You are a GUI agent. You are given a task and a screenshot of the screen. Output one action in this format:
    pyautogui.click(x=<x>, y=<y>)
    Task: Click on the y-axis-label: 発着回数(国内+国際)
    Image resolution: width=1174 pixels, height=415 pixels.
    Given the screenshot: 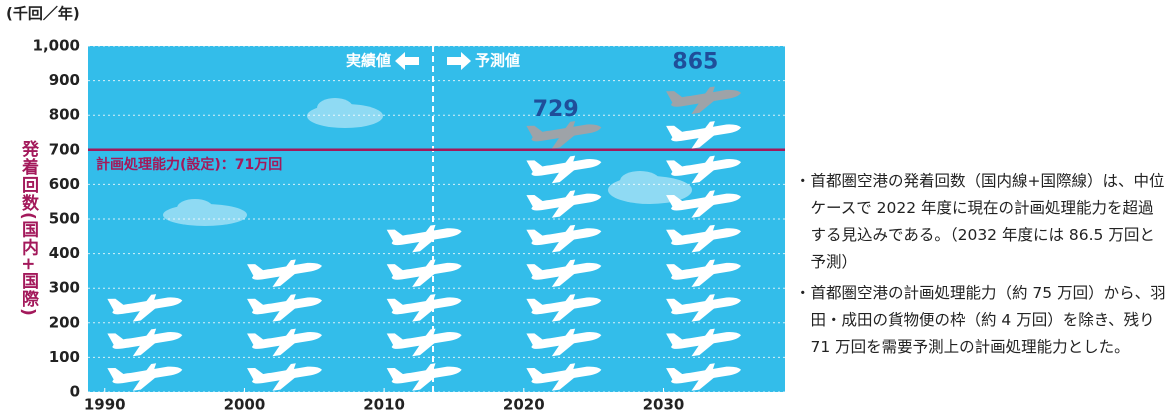 What is the action you would take?
    pyautogui.click(x=28, y=228)
    